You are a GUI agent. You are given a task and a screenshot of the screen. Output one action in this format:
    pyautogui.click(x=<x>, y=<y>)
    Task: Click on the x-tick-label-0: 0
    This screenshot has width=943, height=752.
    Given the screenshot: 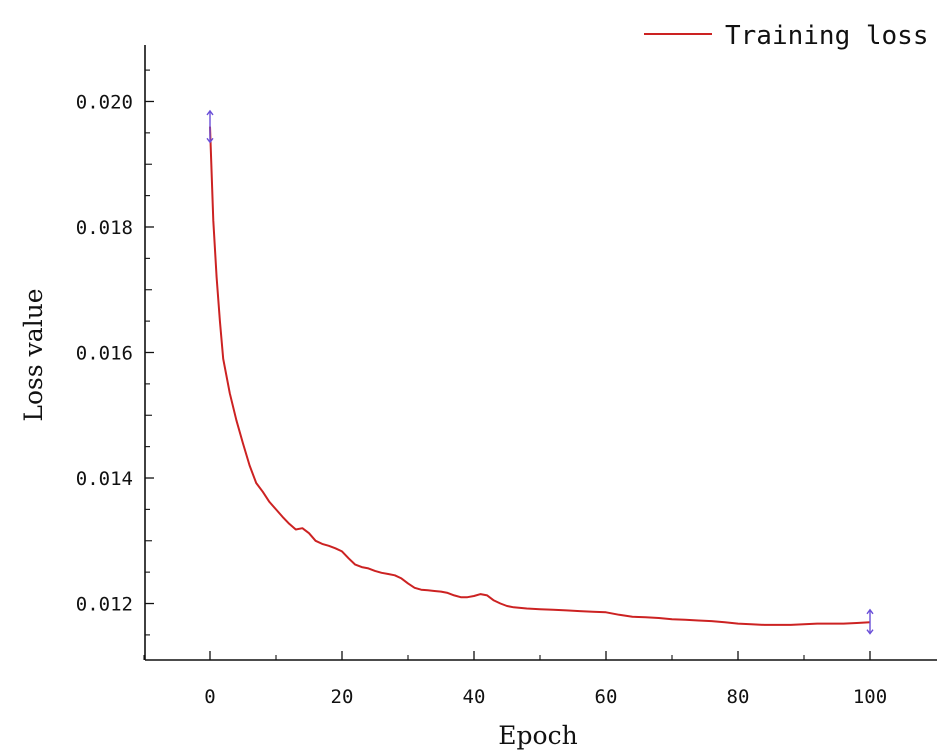 What is the action you would take?
    pyautogui.click(x=209, y=697)
    